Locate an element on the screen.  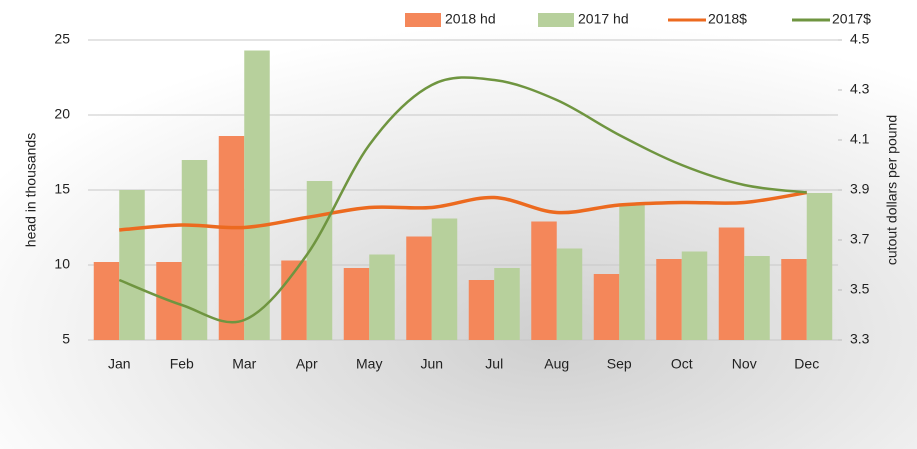
line-series is located at coordinates (463, 211).